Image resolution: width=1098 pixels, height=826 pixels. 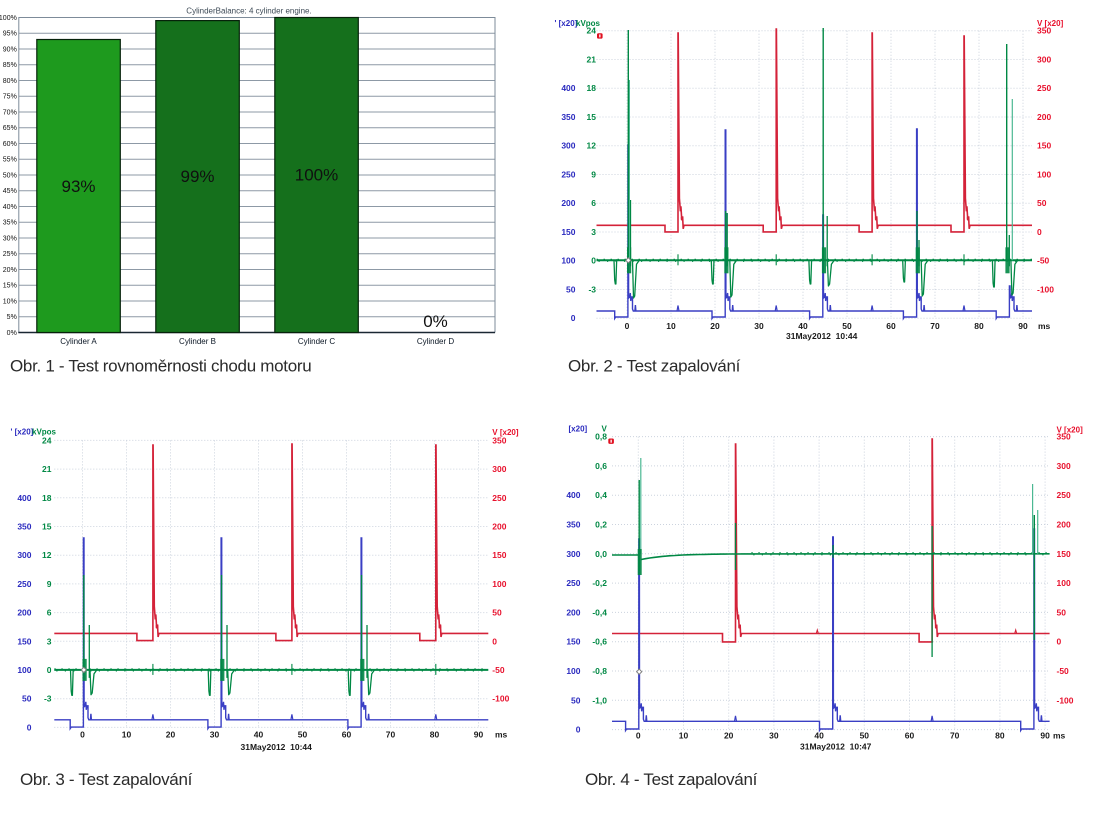 What do you see at coordinates (10, 254) in the screenshot?
I see `svg-text: 25%` at bounding box center [10, 254].